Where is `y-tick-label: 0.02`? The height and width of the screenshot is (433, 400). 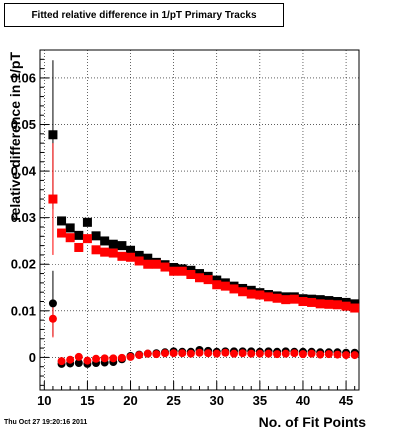 y-tick-label: 0.02 is located at coordinates (23, 264).